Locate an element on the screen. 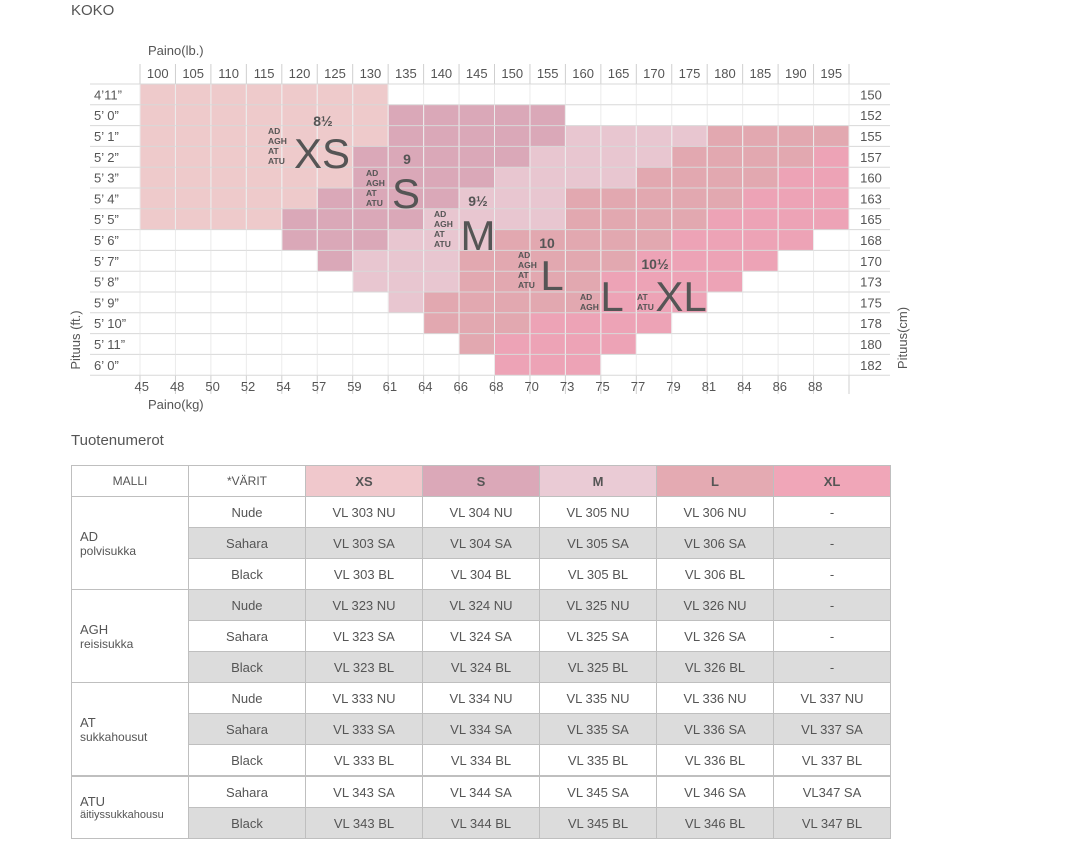 Image resolution: width=1070 pixels, height=858 pixels. product-code-cell: VL 334 NU is located at coordinates (481, 698).